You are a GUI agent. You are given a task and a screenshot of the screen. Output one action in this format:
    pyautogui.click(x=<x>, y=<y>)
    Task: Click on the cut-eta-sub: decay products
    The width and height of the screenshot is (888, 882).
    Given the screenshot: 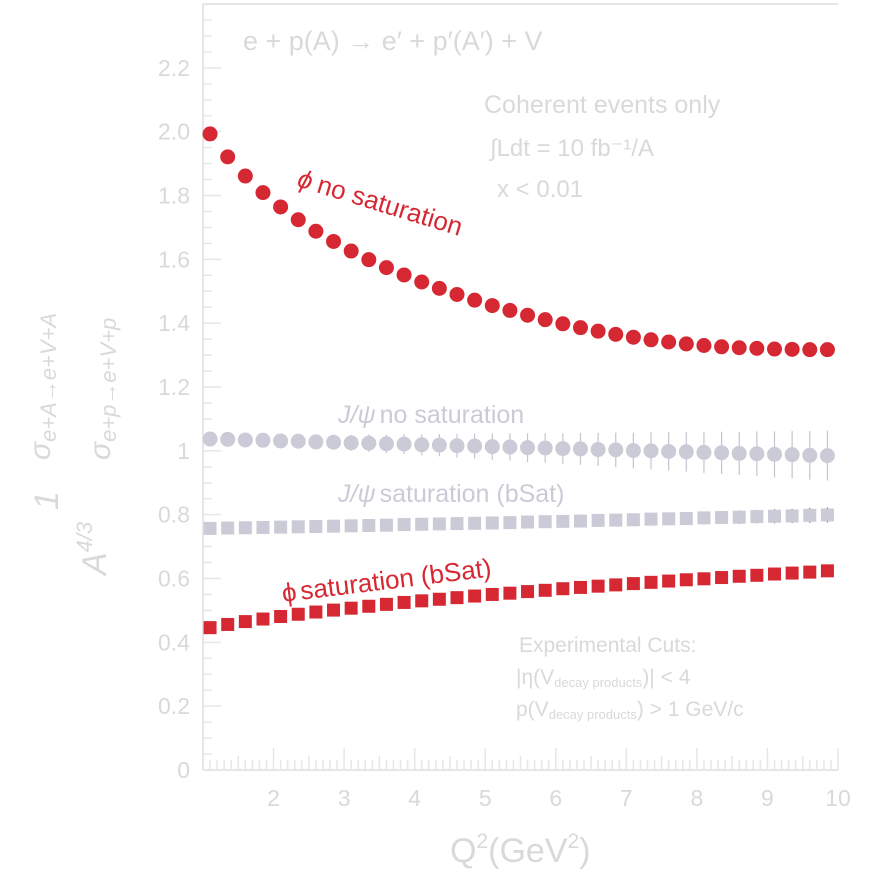 What is the action you would take?
    pyautogui.click(x=598, y=682)
    